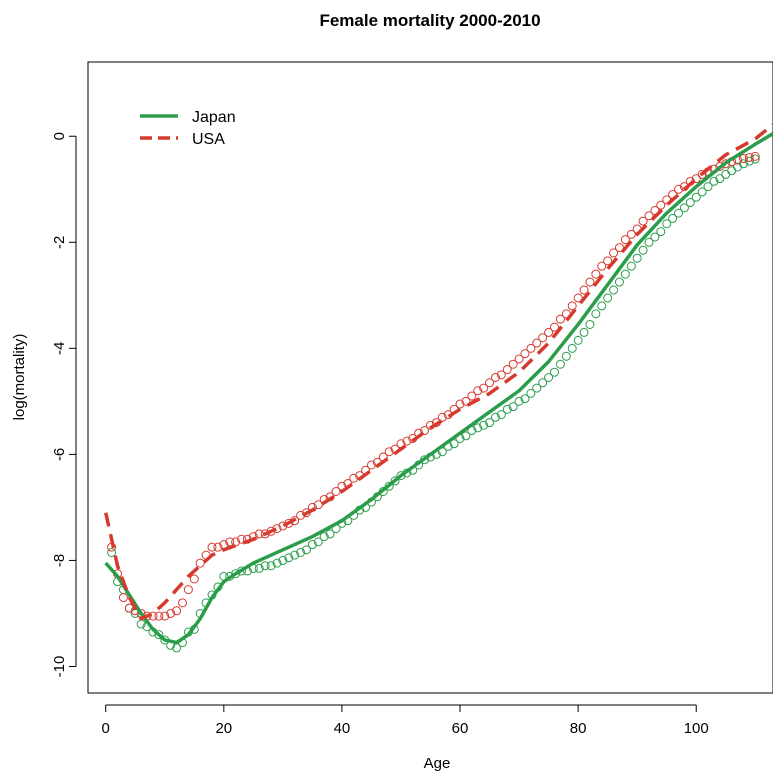 This screenshot has height=775, width=773. Describe the element at coordinates (106, 728) in the screenshot. I see `x-tick-label: 0` at that location.